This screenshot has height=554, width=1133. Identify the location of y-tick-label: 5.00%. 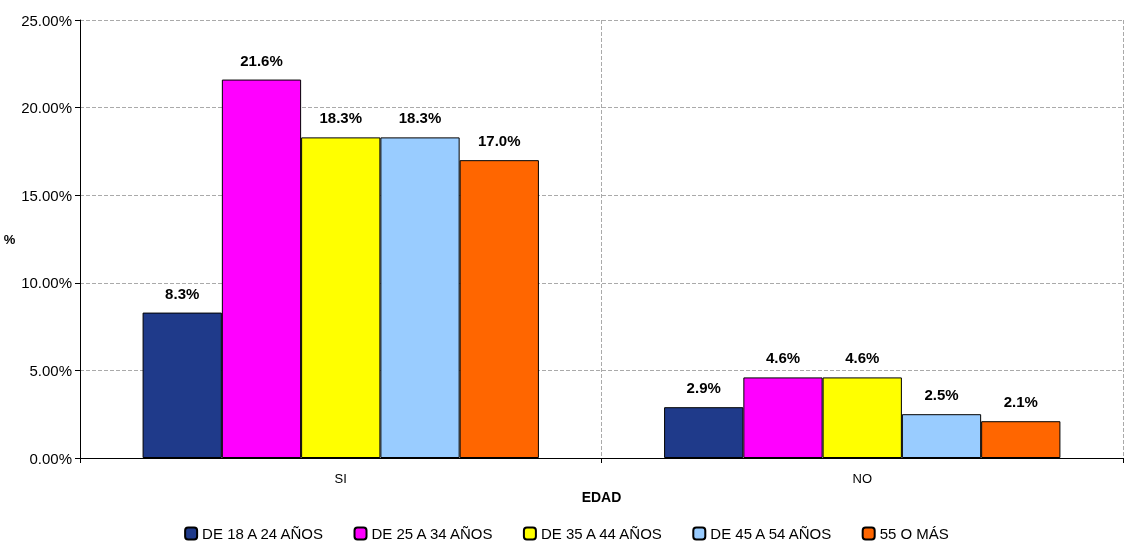
(50, 370).